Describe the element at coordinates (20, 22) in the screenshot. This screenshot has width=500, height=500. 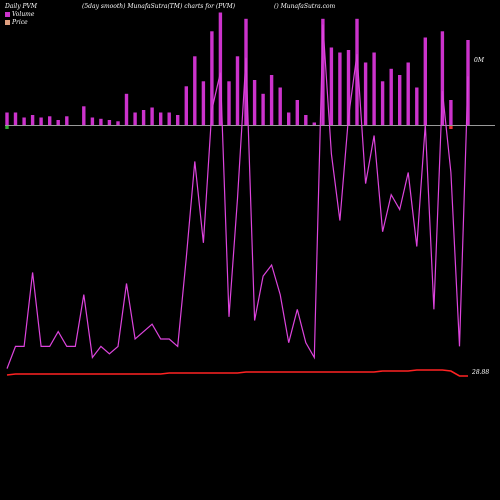
I see `legend-price-label: Price` at that location.